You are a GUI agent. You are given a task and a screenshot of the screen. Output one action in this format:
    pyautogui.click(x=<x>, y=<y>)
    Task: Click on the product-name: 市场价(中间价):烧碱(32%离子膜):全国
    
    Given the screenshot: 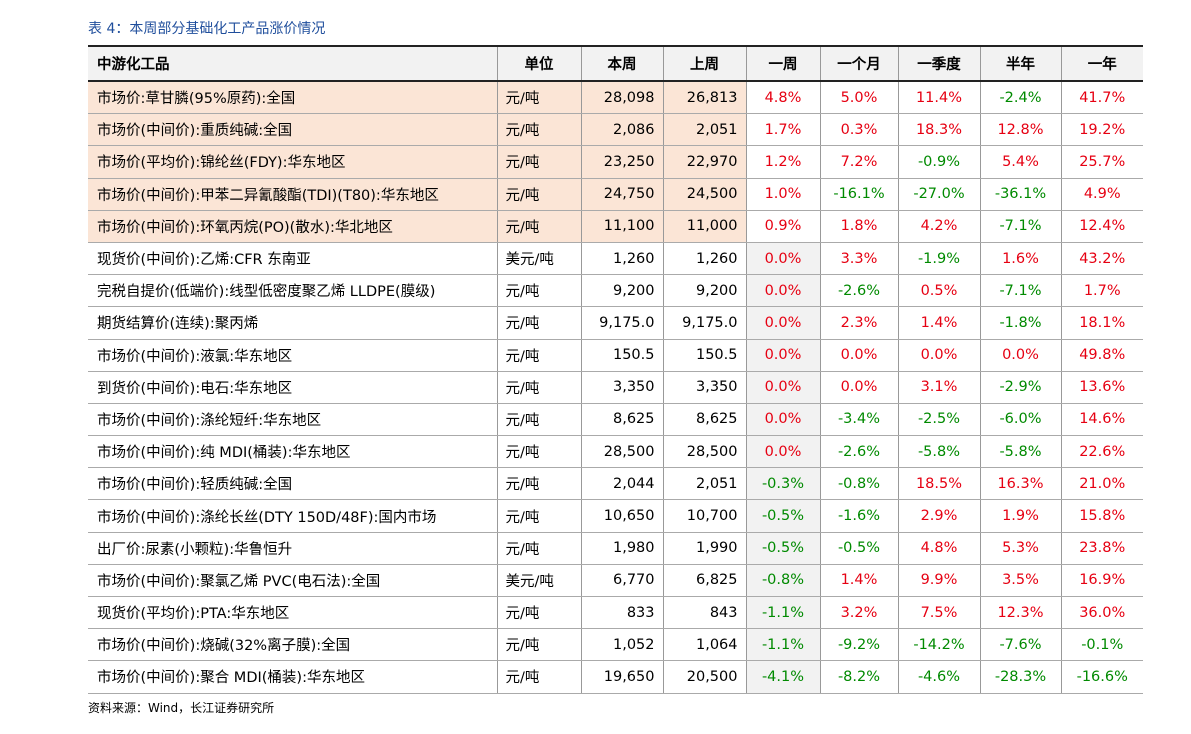 What is the action you would take?
    pyautogui.click(x=292, y=645)
    